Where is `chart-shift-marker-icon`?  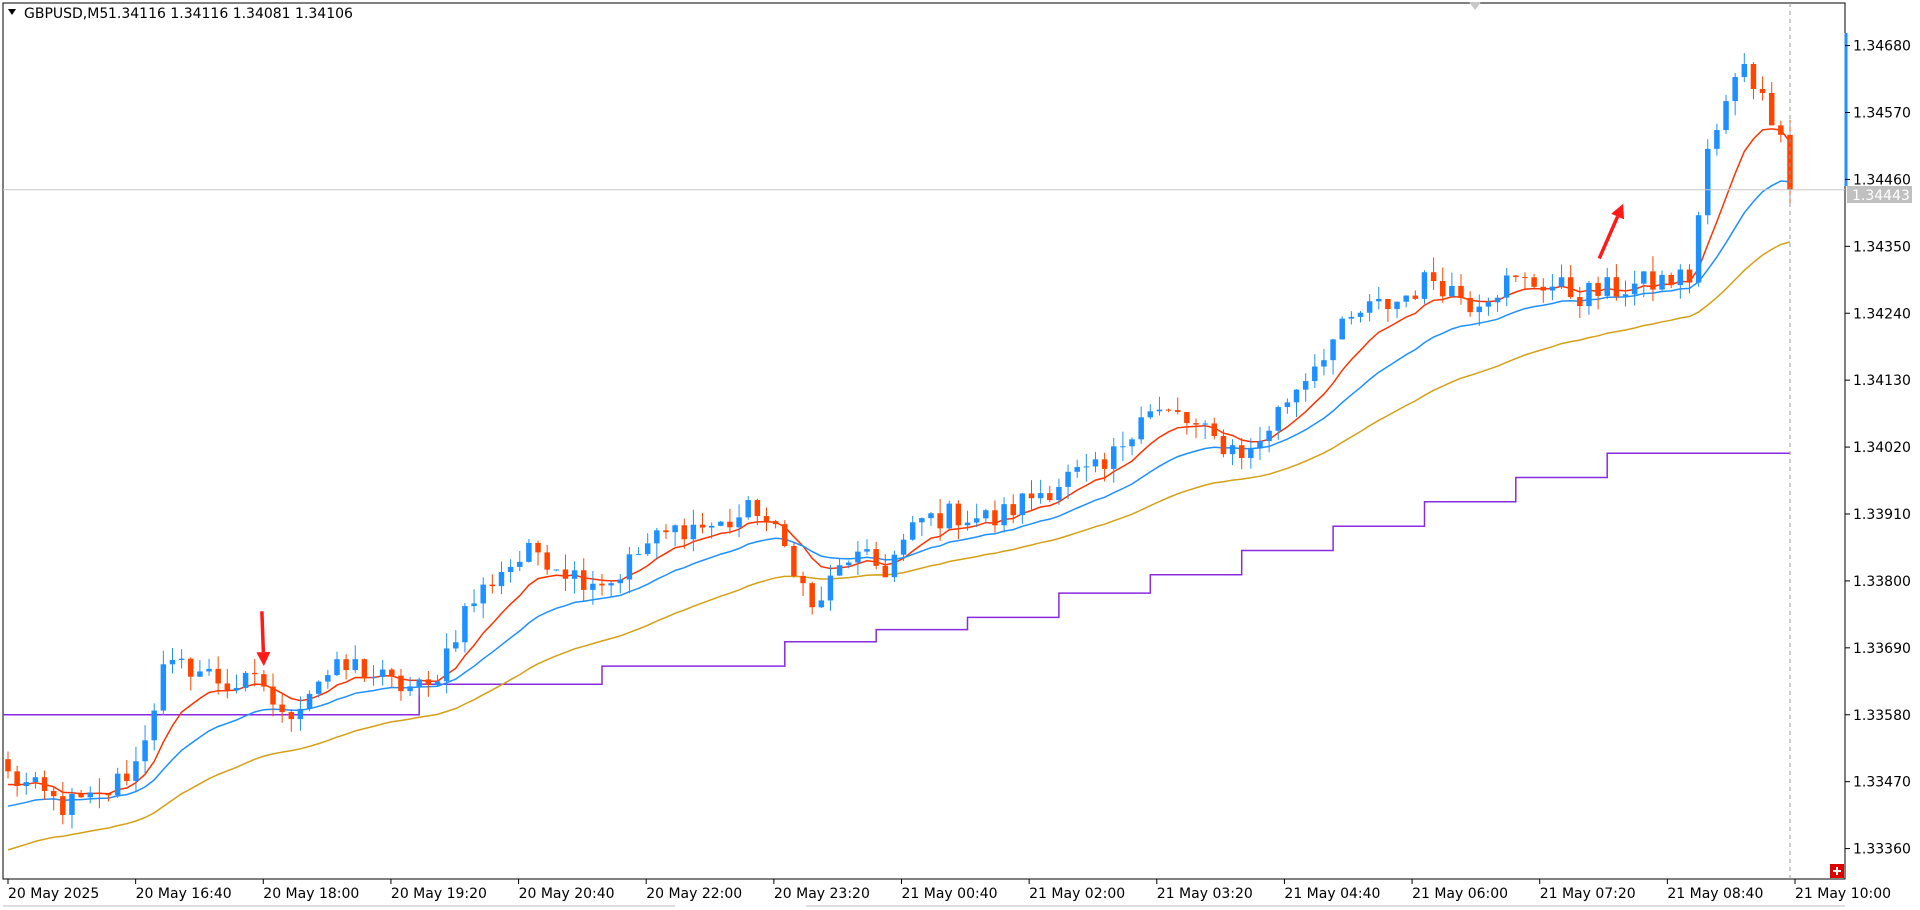
chart-shift-marker-icon is located at coordinates (1475, 6).